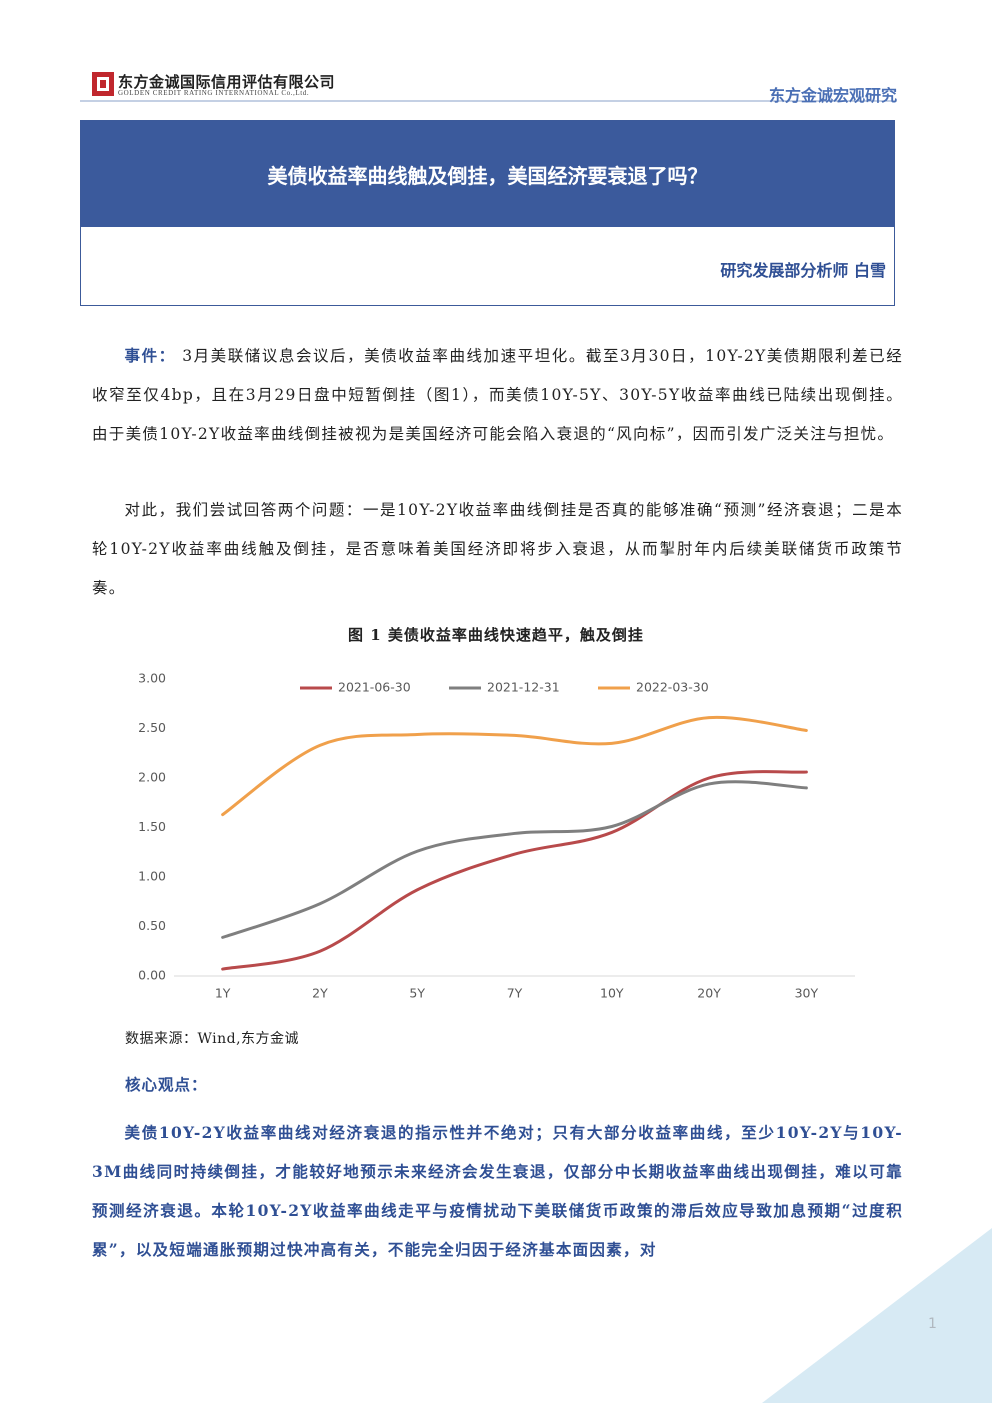  Describe the element at coordinates (103, 84) in the screenshot. I see `logo-icon-core` at that location.